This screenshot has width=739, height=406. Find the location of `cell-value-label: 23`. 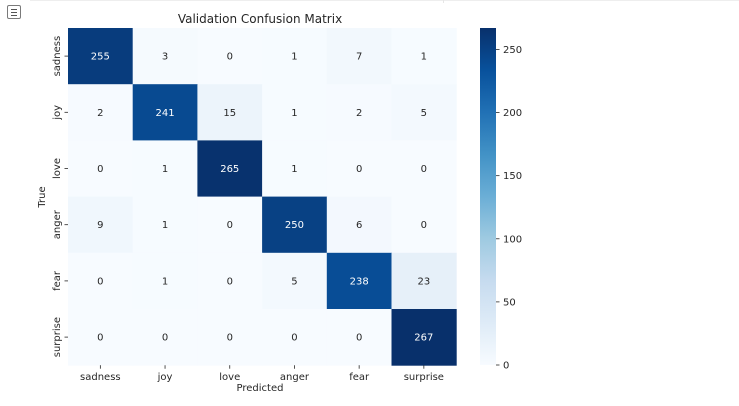

cell-value-label: 23 is located at coordinates (423, 281).